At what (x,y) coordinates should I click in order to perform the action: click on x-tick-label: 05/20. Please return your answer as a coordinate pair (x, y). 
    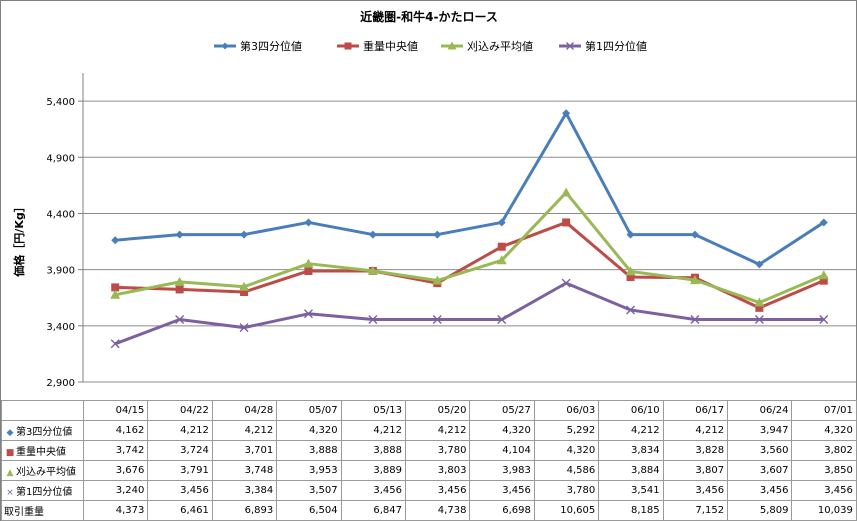
    Looking at the image, I should click on (438, 410).